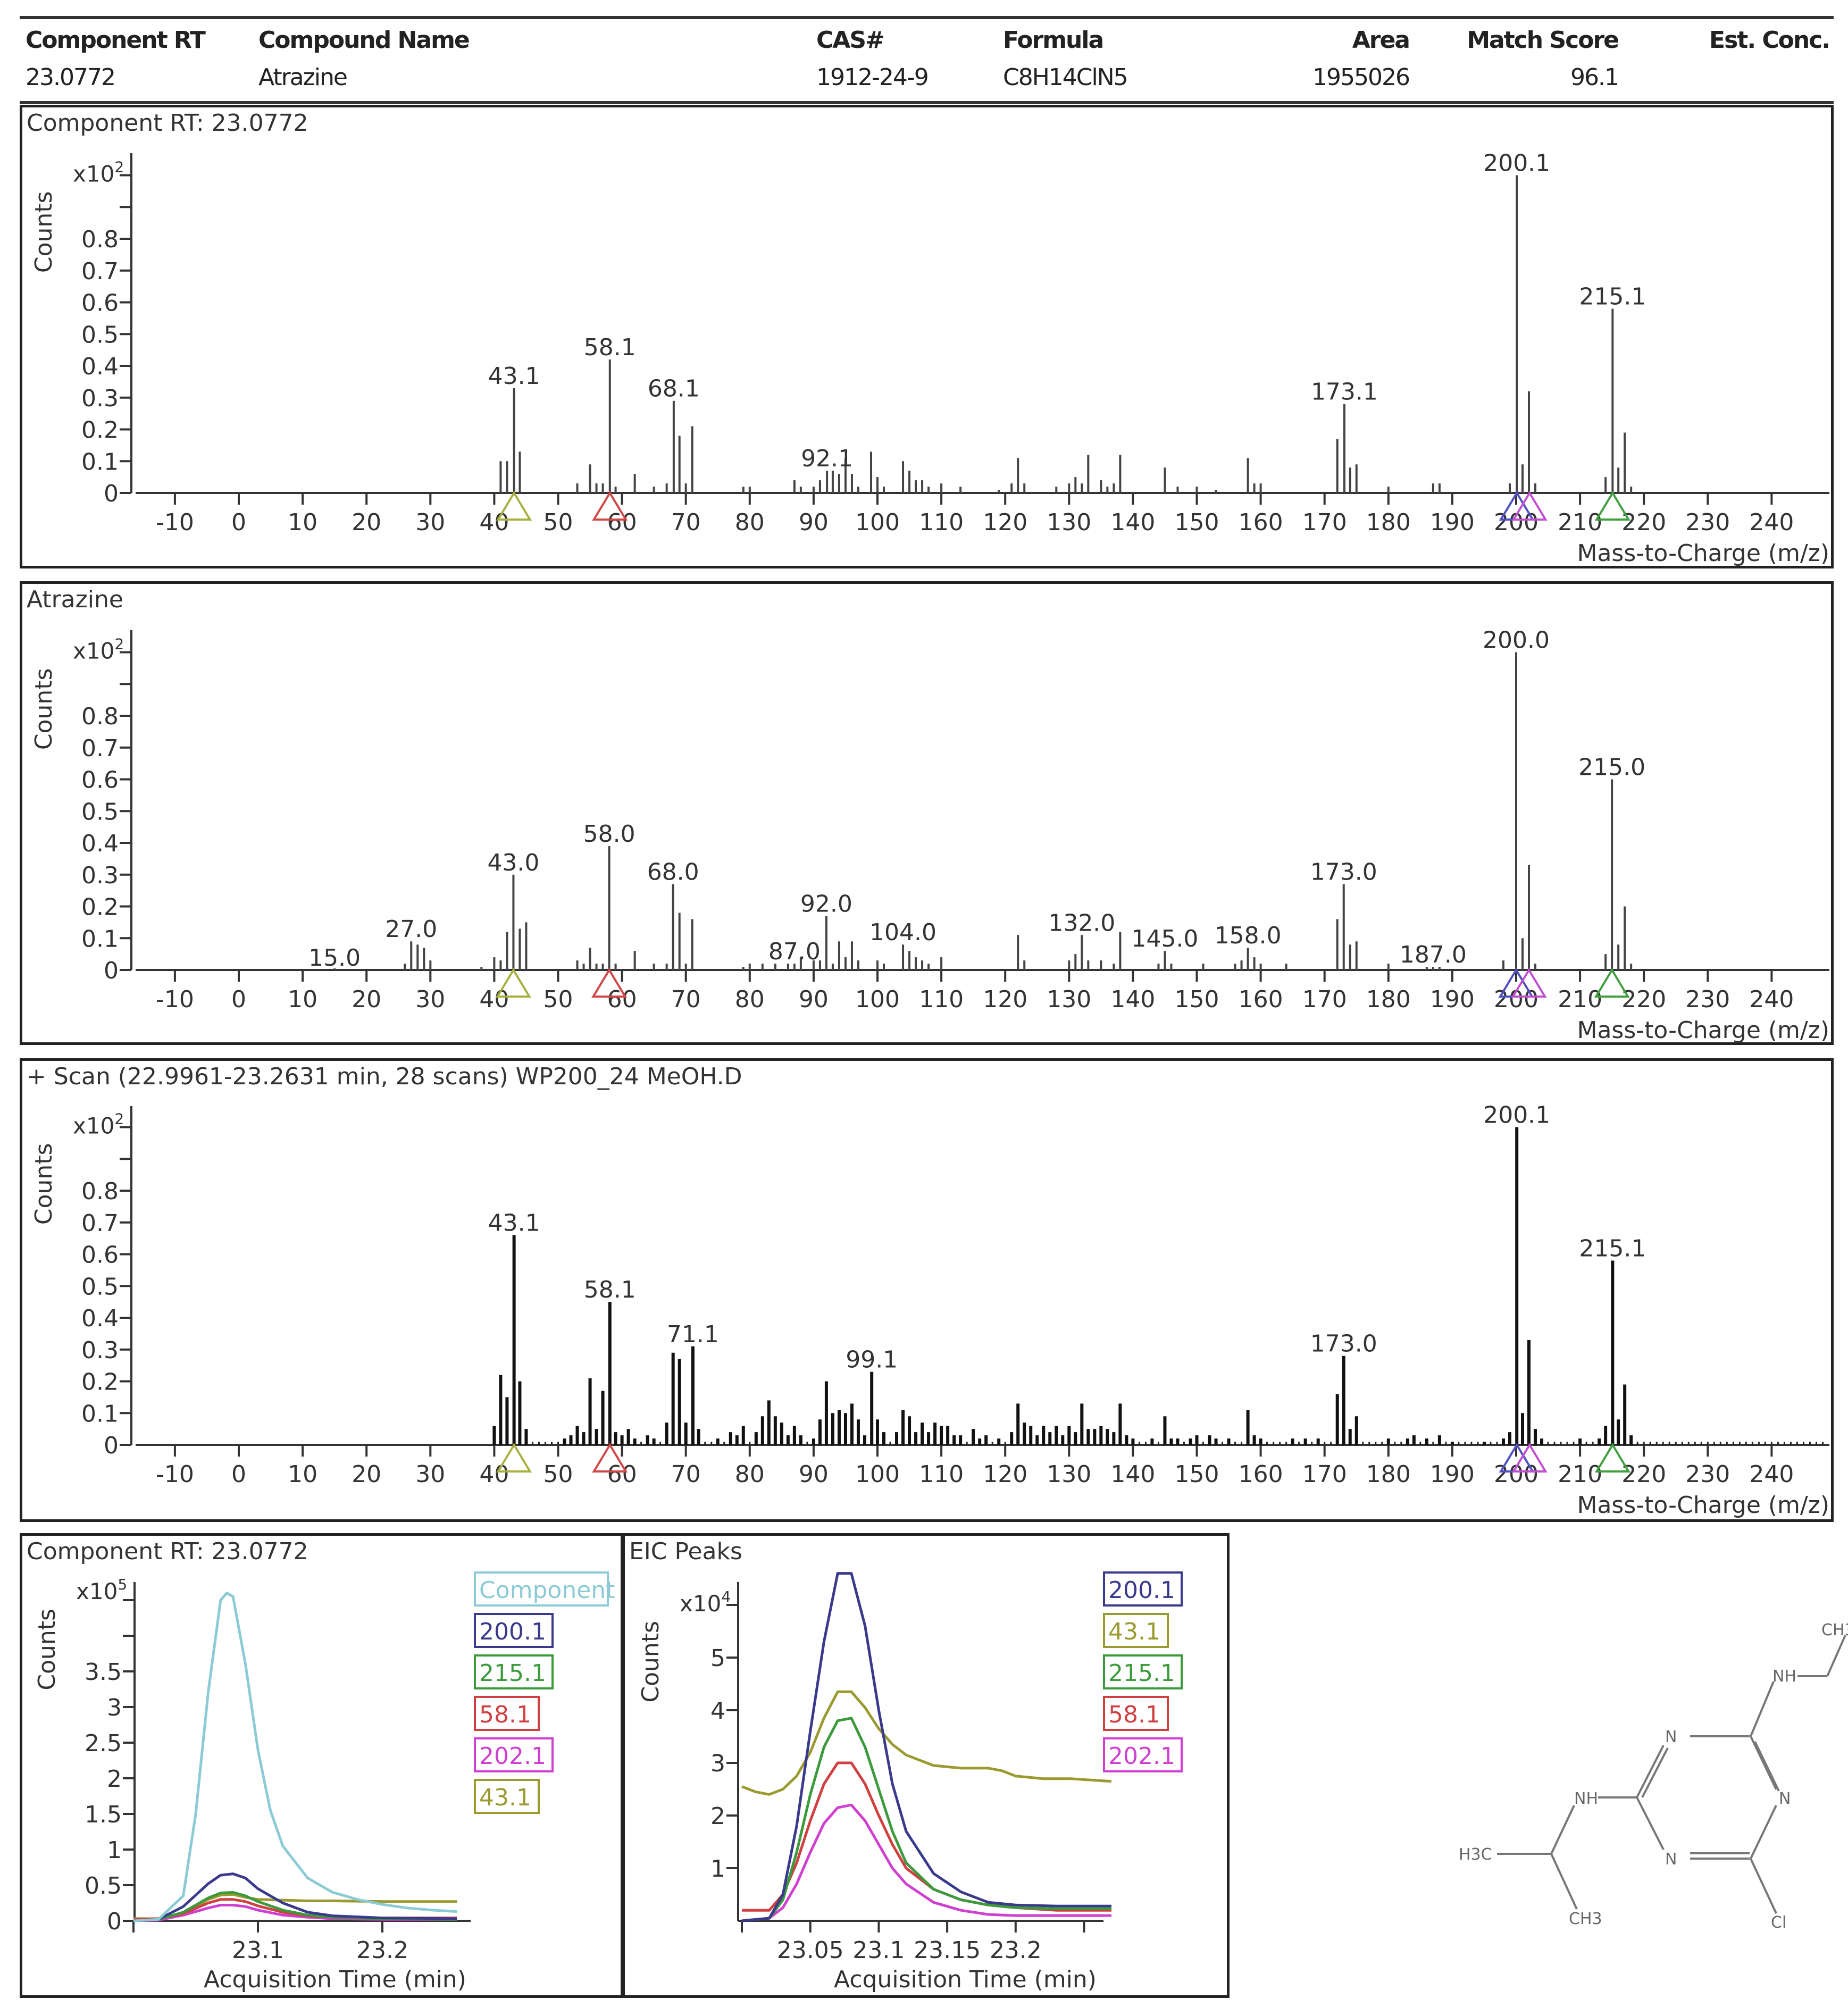  I want to click on x-tick-label: 23.05, so click(810, 1950).